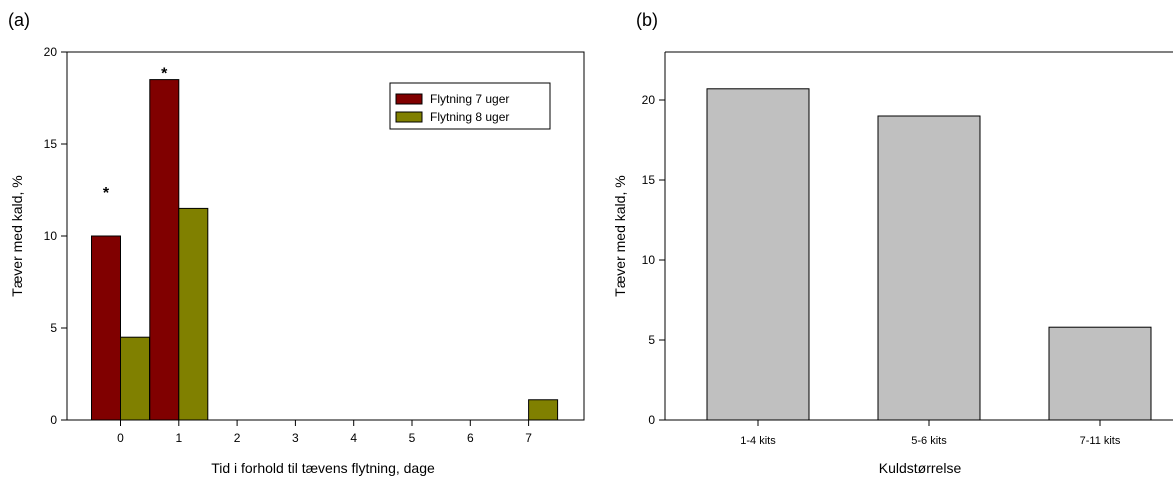 This screenshot has width=1174, height=482. I want to click on bar-5-6-kits, so click(929, 268).